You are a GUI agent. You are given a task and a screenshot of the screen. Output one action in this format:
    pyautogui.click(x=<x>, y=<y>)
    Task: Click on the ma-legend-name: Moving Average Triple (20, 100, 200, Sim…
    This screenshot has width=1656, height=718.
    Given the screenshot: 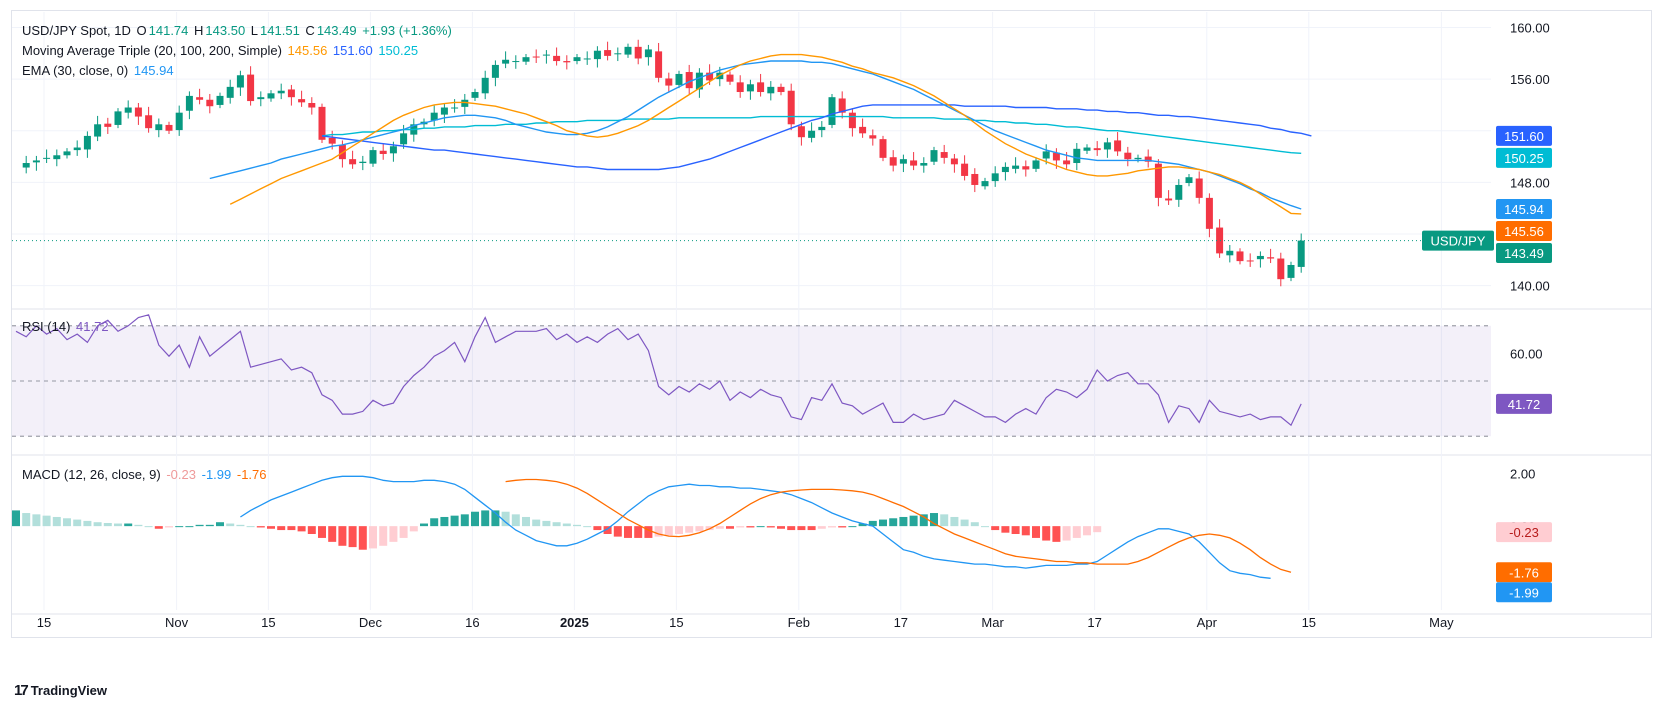 What is the action you would take?
    pyautogui.click(x=152, y=50)
    